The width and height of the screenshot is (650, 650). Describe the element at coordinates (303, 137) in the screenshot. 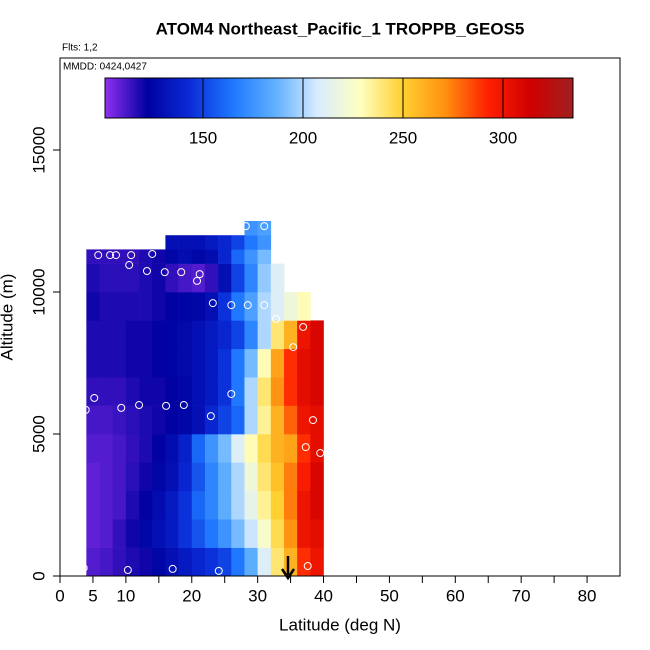

I see `colorbar-tick-label: 200` at that location.